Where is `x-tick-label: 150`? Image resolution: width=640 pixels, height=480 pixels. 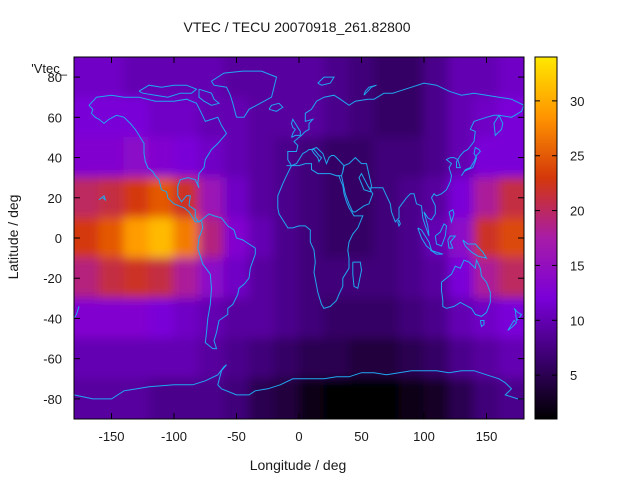 x-tick-label: 150 is located at coordinates (487, 436).